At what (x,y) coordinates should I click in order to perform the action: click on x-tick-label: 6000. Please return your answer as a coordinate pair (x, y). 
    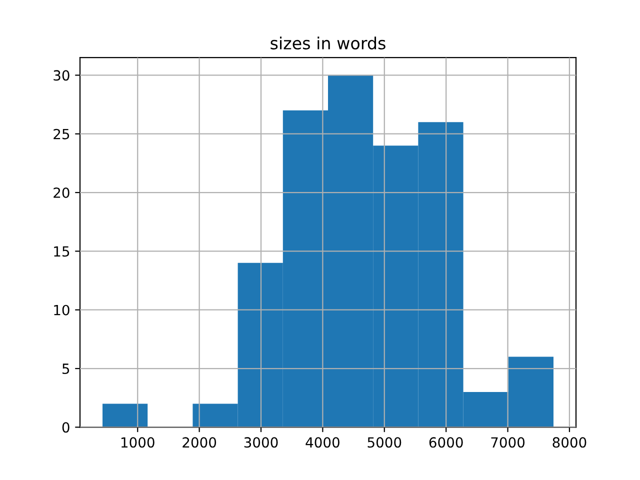
    Looking at the image, I should click on (446, 442).